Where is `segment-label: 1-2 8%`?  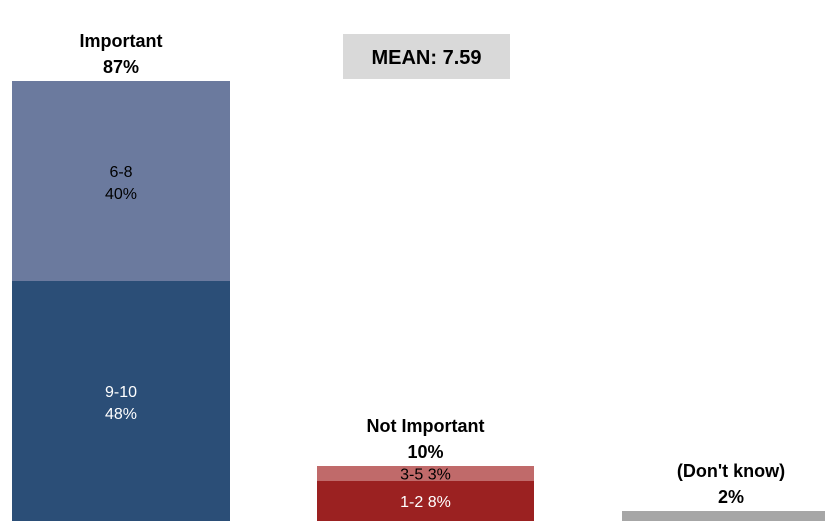 segment-label: 1-2 8% is located at coordinates (425, 502).